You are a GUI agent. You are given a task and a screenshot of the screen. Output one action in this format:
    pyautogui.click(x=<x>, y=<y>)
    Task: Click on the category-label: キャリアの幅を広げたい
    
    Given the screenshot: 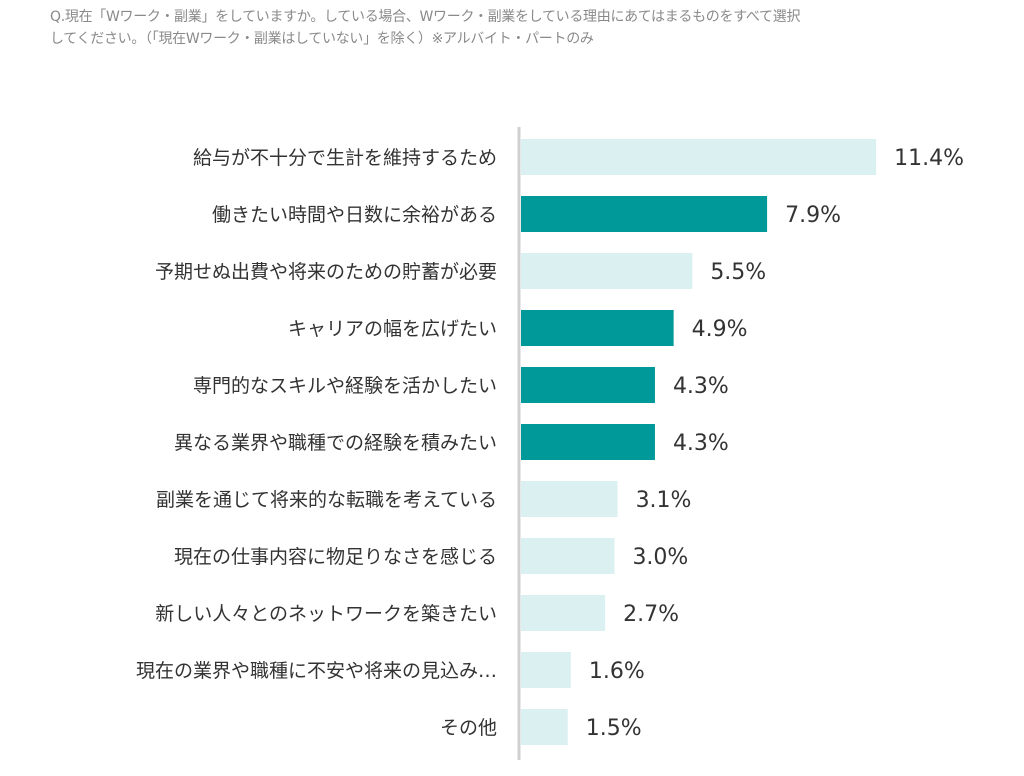 What is the action you would take?
    pyautogui.click(x=392, y=329)
    